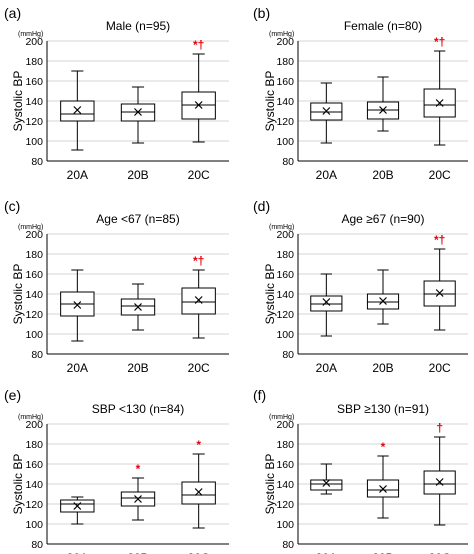  I want to click on chart-title: SBP <130 (n=84), so click(138, 409).